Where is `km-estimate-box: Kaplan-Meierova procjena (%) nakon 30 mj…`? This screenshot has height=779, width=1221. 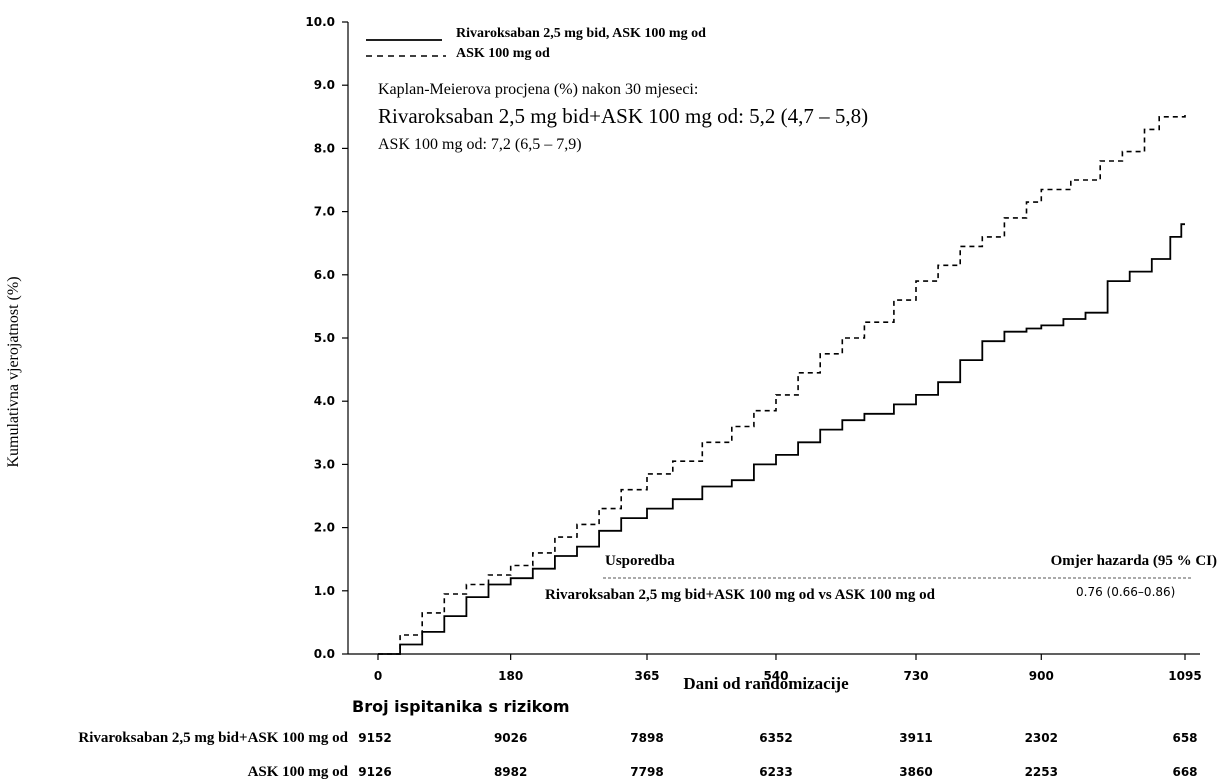 km-estimate-box: Kaplan-Meierova procjena (%) nakon 30 mj… is located at coordinates (623, 117).